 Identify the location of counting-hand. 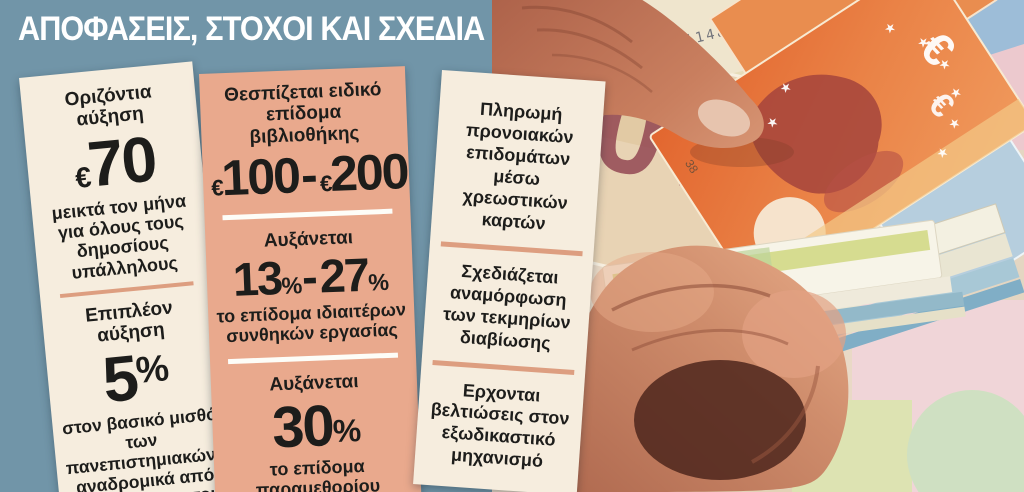
(707, 368).